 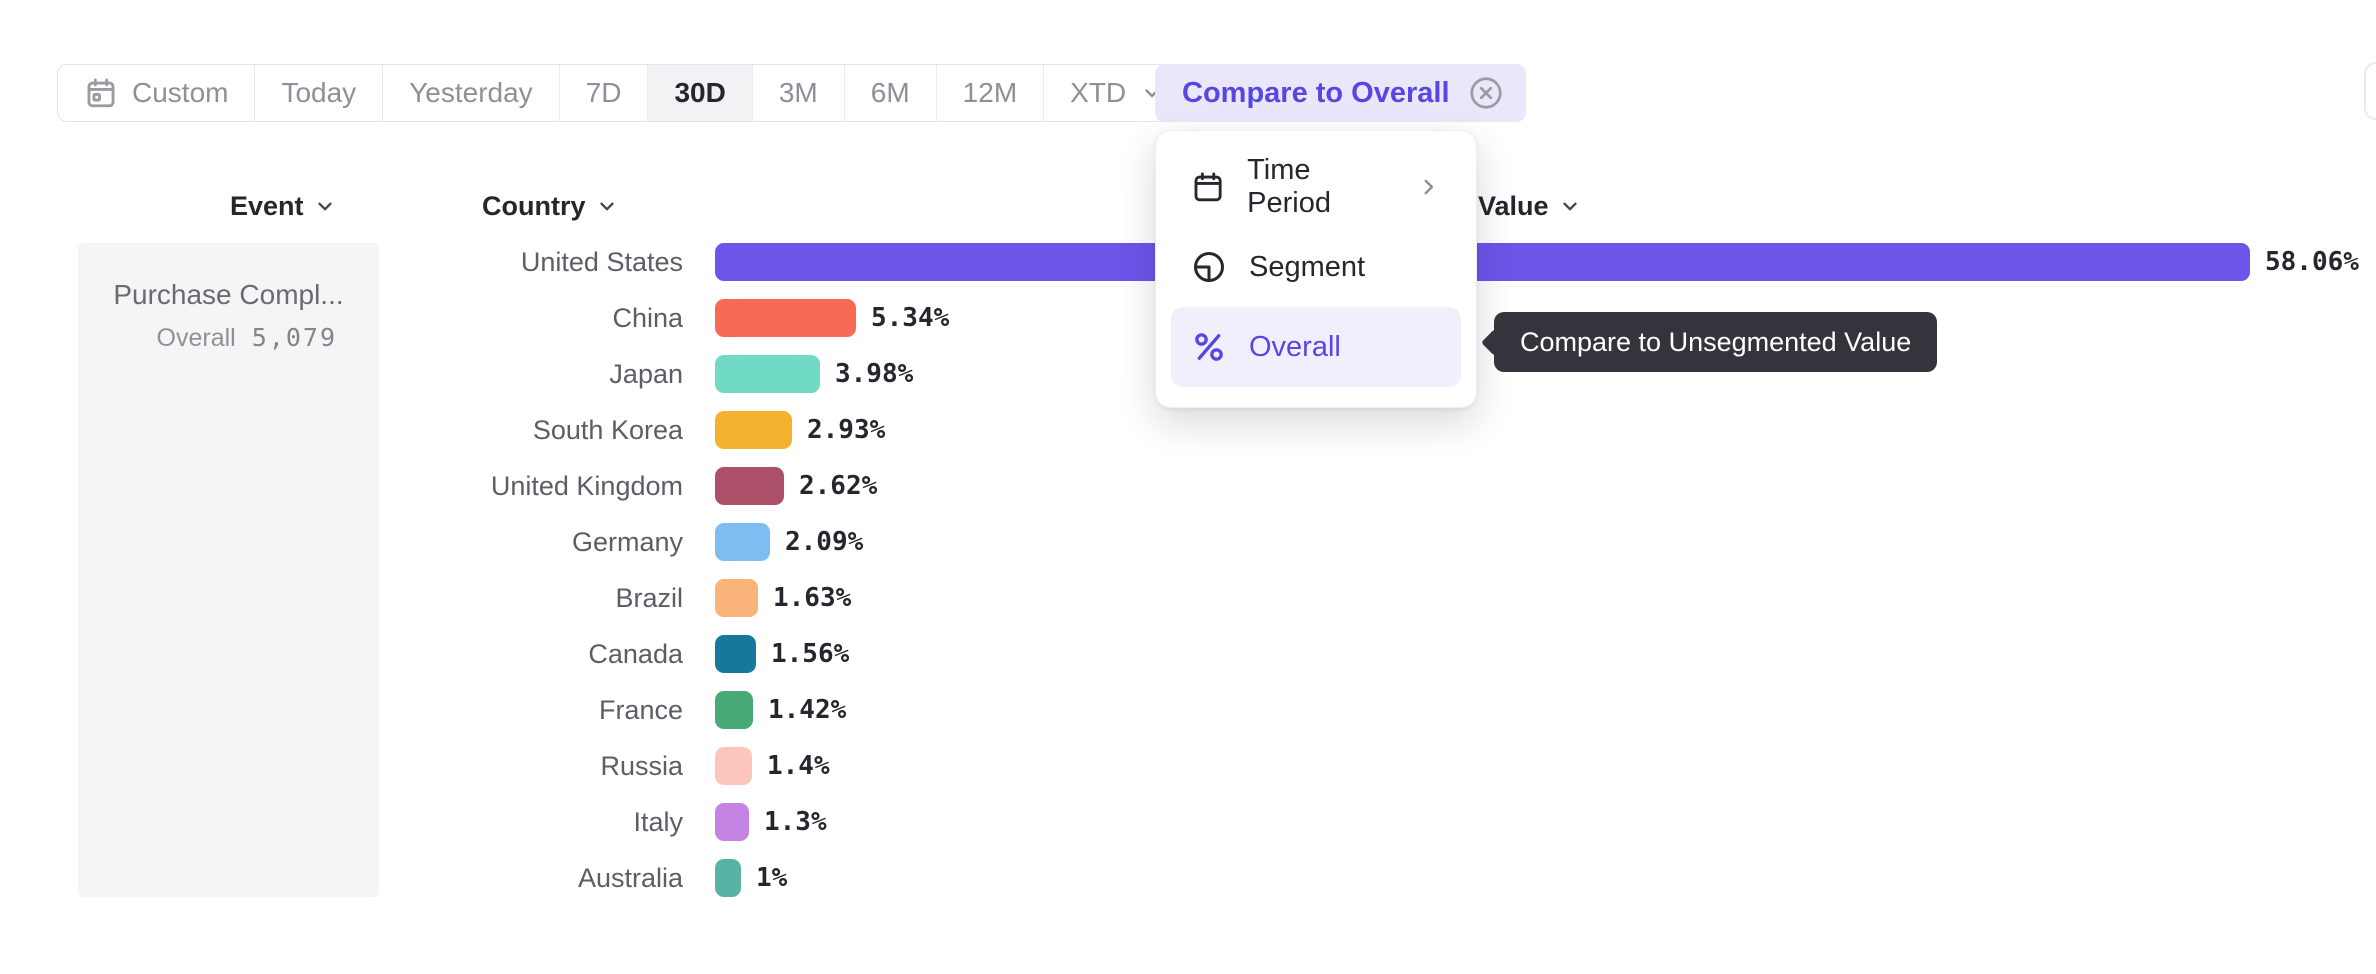 What do you see at coordinates (1188, 710) in the screenshot?
I see `chart-row-france: France 1.42%` at bounding box center [1188, 710].